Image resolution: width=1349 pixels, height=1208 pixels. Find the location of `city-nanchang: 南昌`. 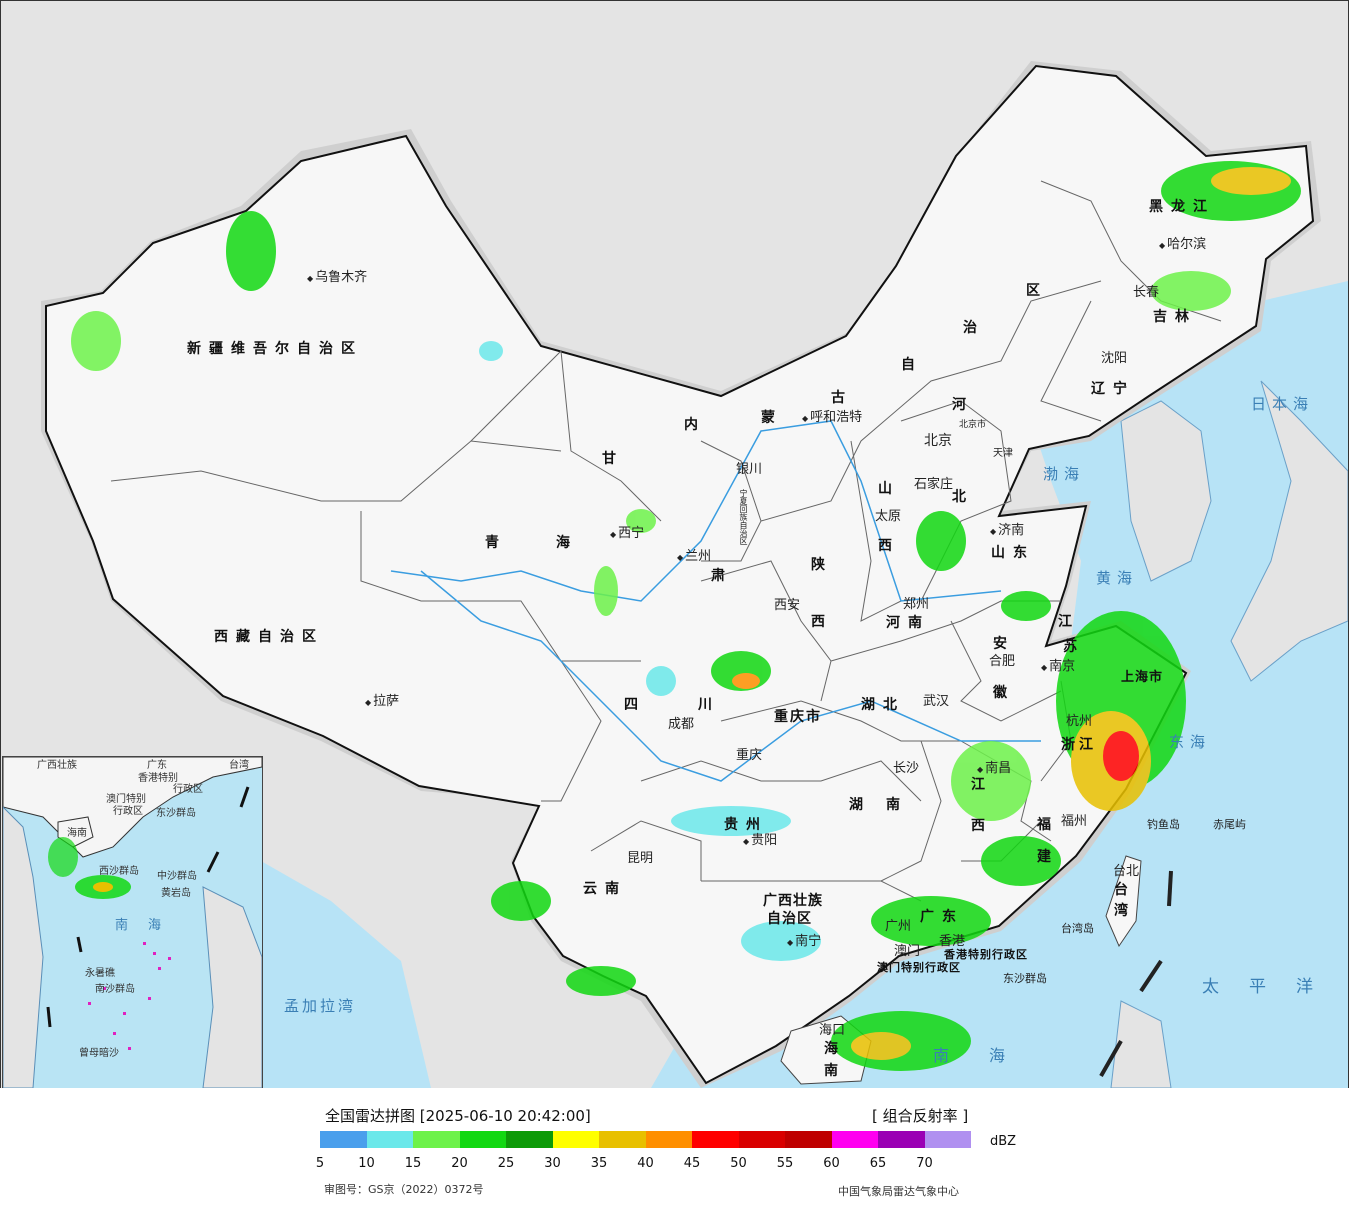

city-nanchang: 南昌 is located at coordinates (994, 768).